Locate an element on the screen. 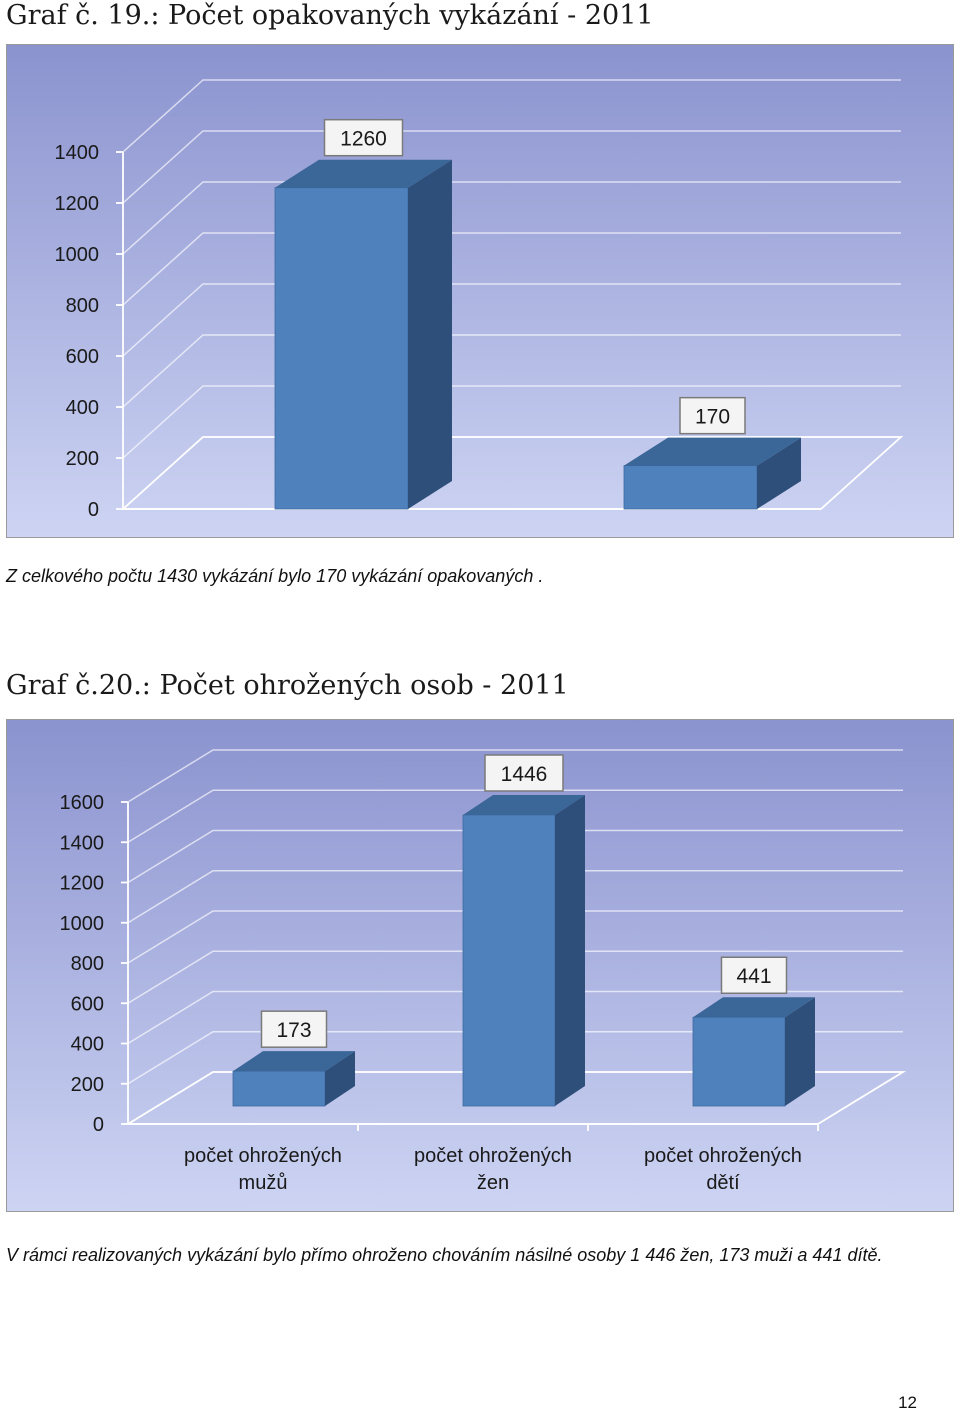 The height and width of the screenshot is (1415, 960). chart1-y-tick-label: 1200 is located at coordinates (77, 204).